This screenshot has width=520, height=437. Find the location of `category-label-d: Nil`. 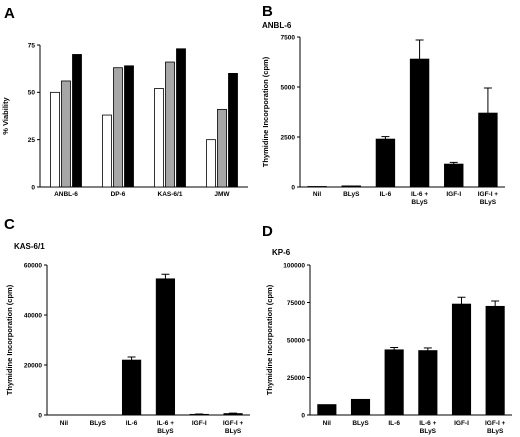

category-label-d: Nil is located at coordinates (327, 423).